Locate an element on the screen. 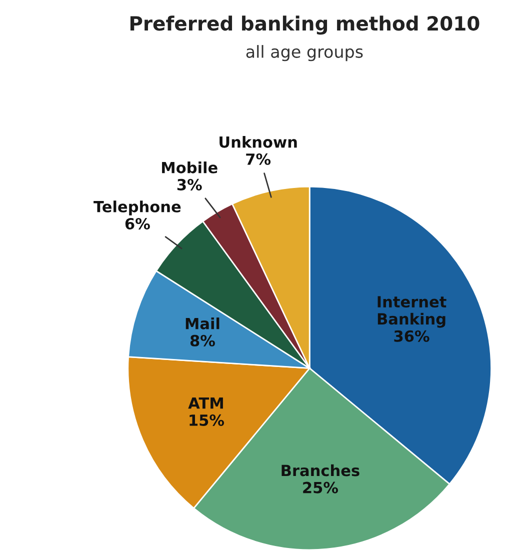 This screenshot has height=559, width=516. data-label: 6% is located at coordinates (137, 224).